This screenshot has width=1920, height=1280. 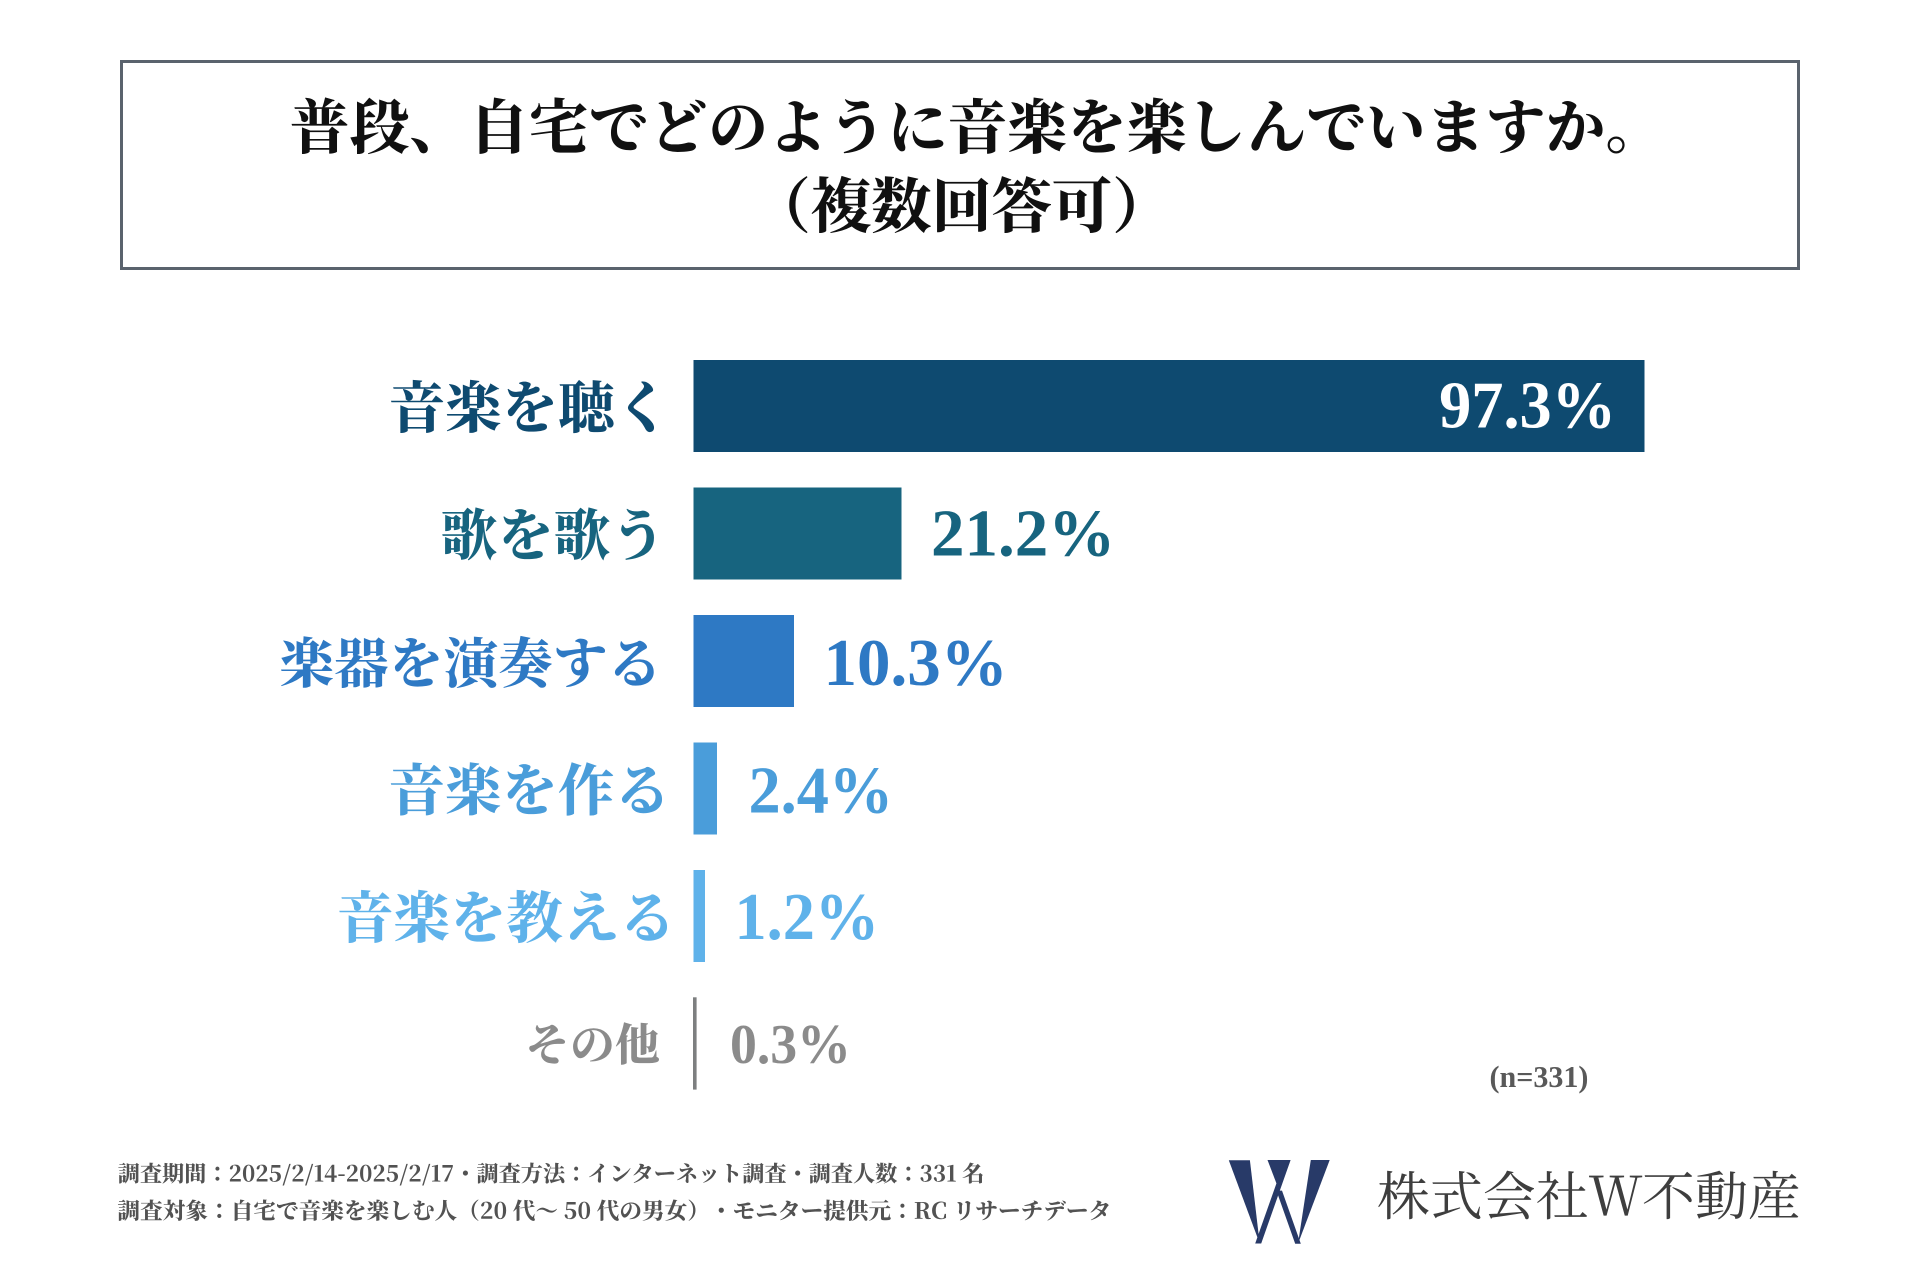 What do you see at coordinates (1527, 405) in the screenshot?
I see `svg-text: 97.3%` at bounding box center [1527, 405].